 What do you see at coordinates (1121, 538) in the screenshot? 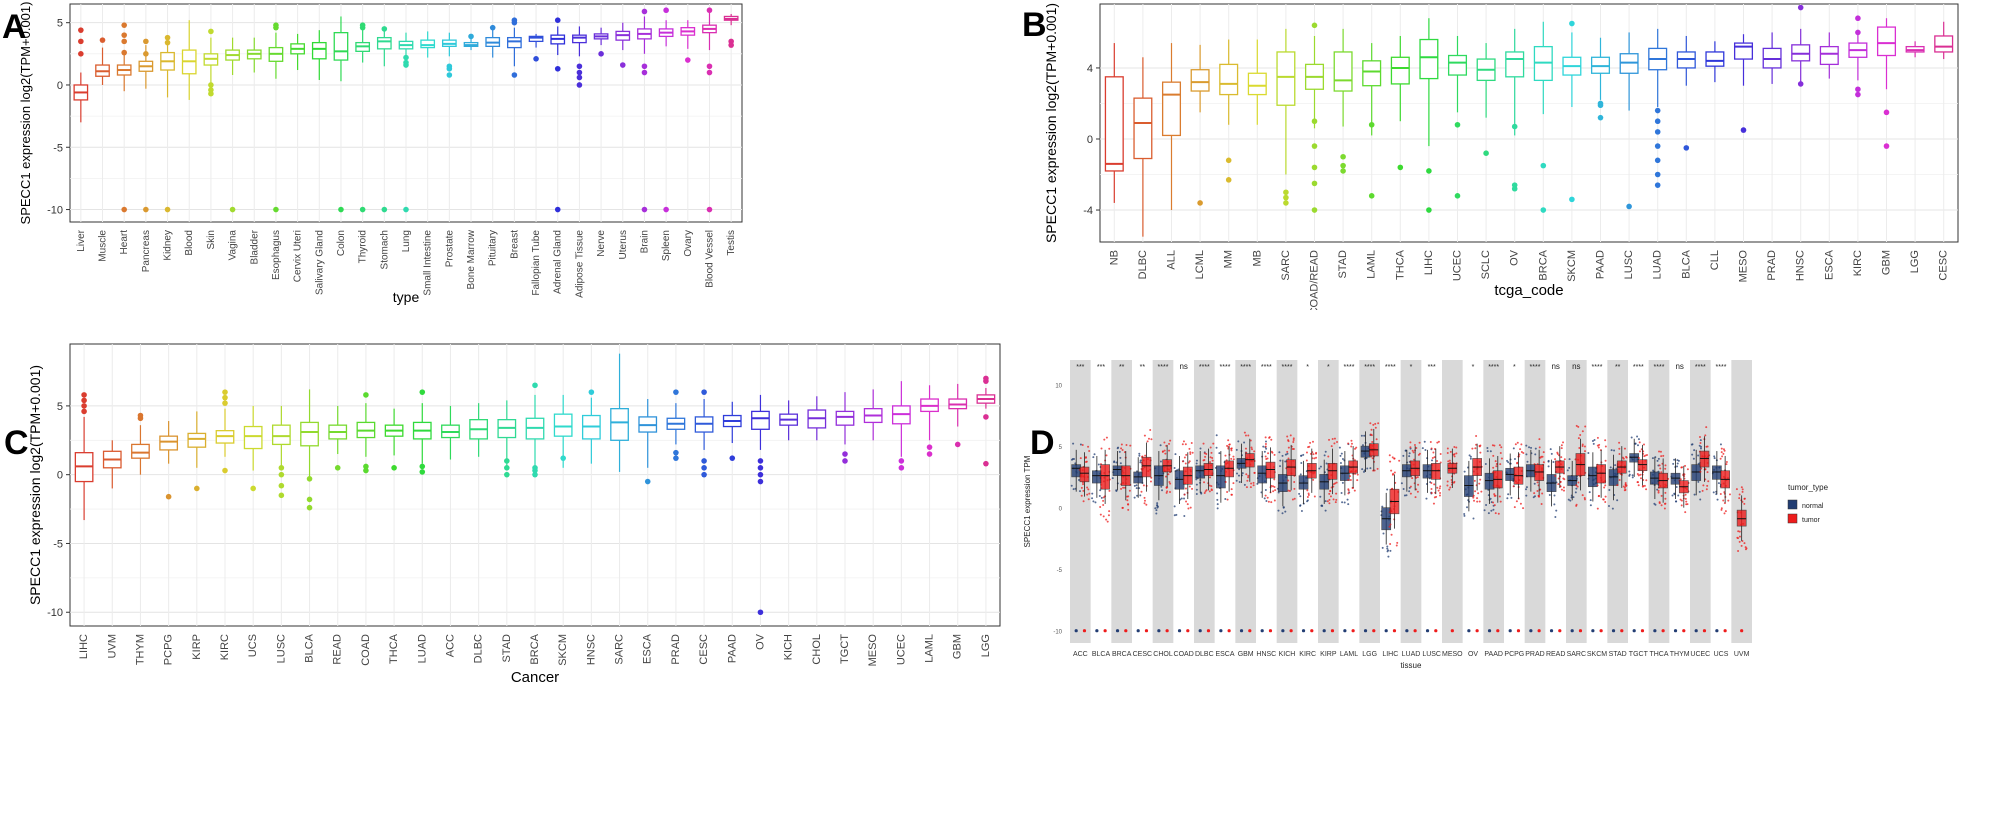
I see `panel-d-group-brca` at bounding box center [1121, 538].